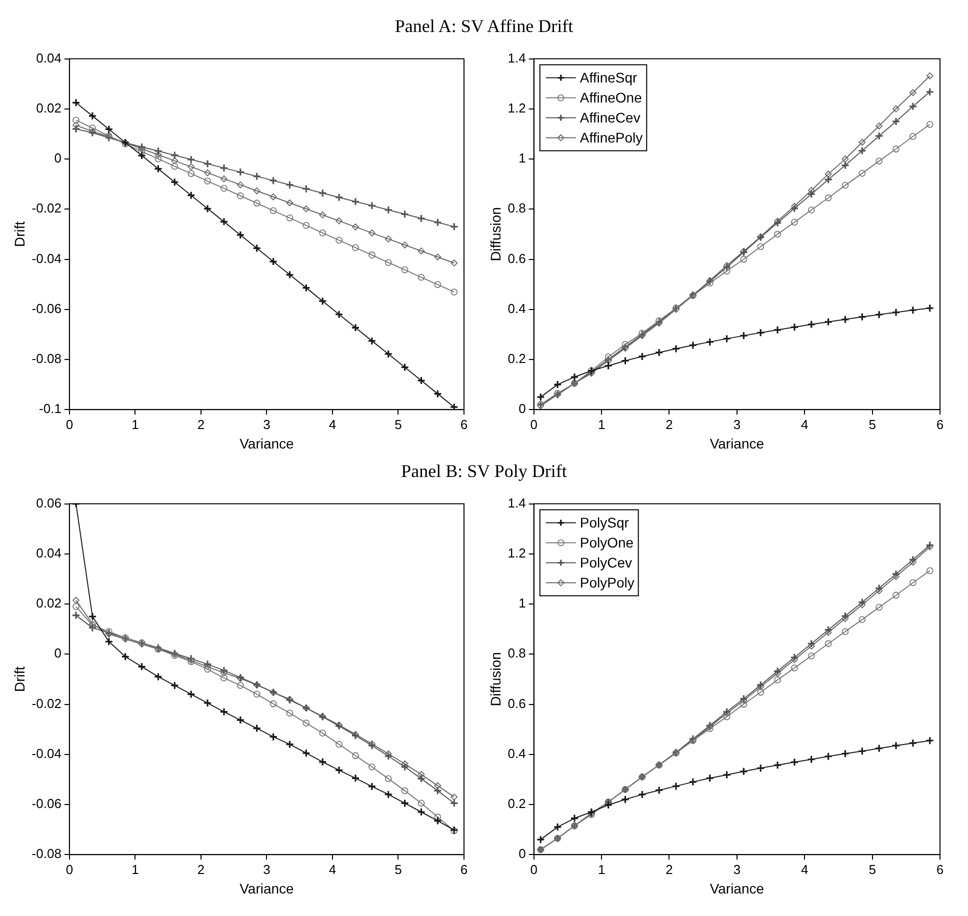  Describe the element at coordinates (611, 138) in the screenshot. I see `legend-label: AffinePoly` at that location.